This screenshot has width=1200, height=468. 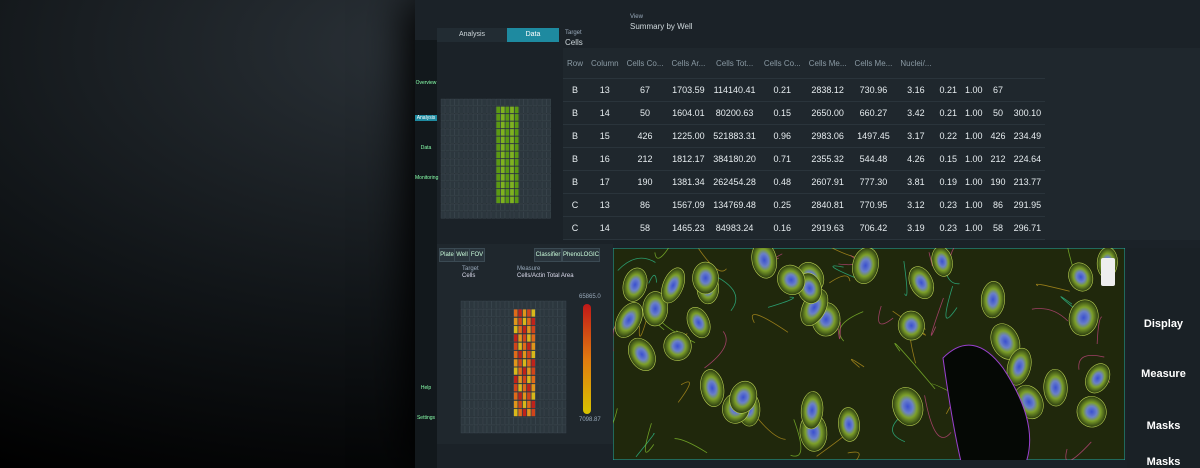 What do you see at coordinates (426, 388) in the screenshot?
I see `nav-item: Help` at bounding box center [426, 388].